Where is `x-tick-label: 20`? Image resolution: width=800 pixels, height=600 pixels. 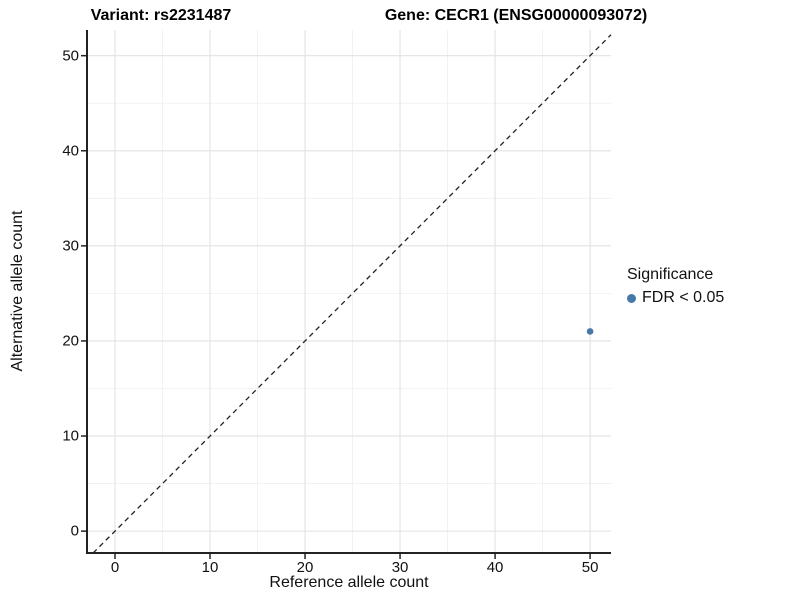 x-tick-label: 20 is located at coordinates (305, 567).